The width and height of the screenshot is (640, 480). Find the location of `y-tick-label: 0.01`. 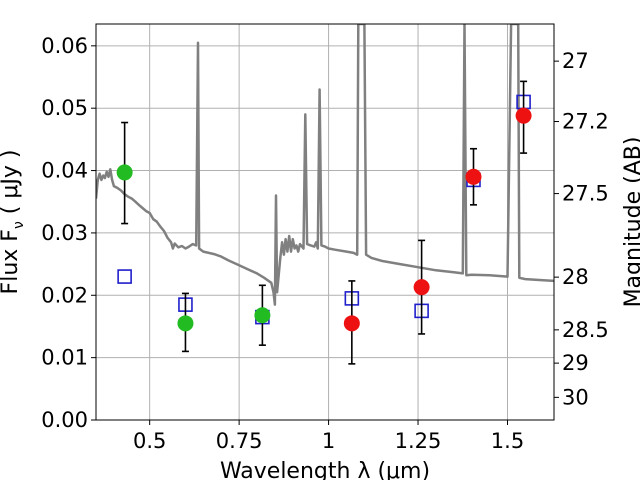

y-tick-label: 0.01 is located at coordinates (64, 358).